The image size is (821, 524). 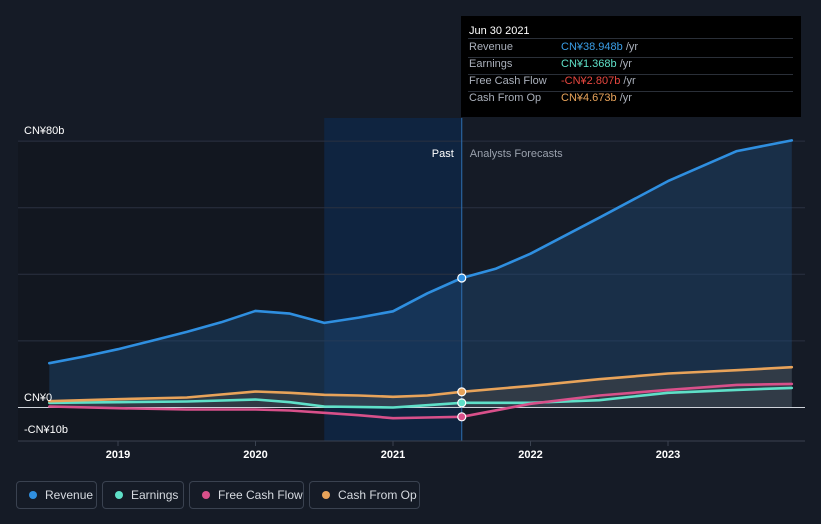 What do you see at coordinates (462, 278) in the screenshot?
I see `point-revenue` at bounding box center [462, 278].